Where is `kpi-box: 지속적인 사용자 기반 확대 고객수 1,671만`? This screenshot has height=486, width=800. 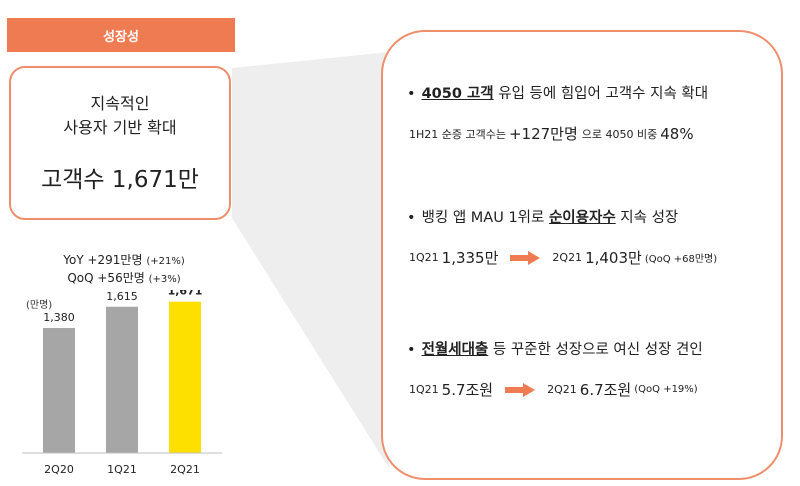 kpi-box: 지속적인 사용자 기반 확대 고객수 1,671만 is located at coordinates (120, 143).